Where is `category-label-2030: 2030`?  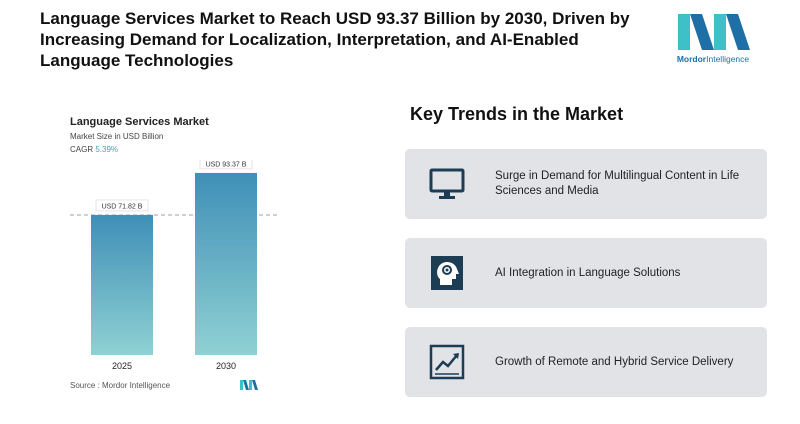 category-label-2030: 2030 is located at coordinates (226, 366).